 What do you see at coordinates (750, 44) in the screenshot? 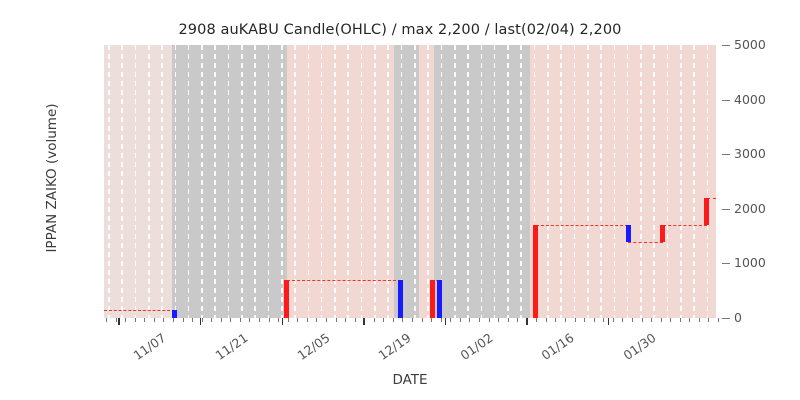
I see `y-tick-text: 5000` at bounding box center [750, 44].